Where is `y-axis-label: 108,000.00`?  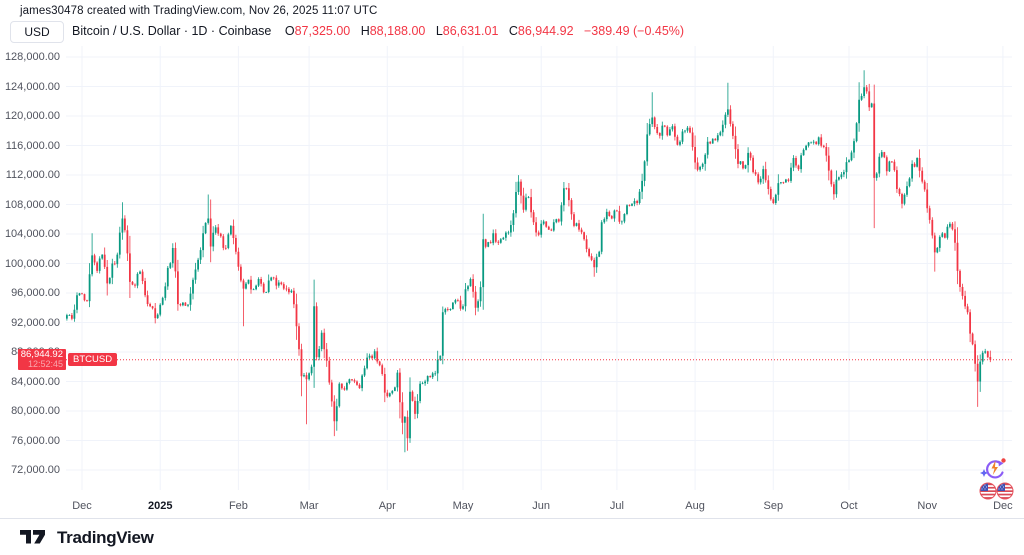 y-axis-label: 108,000.00 is located at coordinates (32, 204).